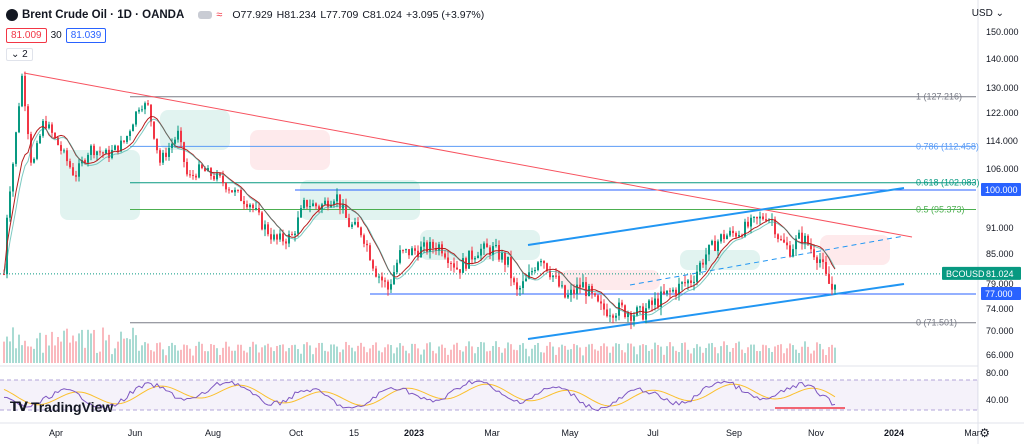 The height and width of the screenshot is (444, 1024). What do you see at coordinates (981, 273) in the screenshot?
I see `last-price-badge` at bounding box center [981, 273].